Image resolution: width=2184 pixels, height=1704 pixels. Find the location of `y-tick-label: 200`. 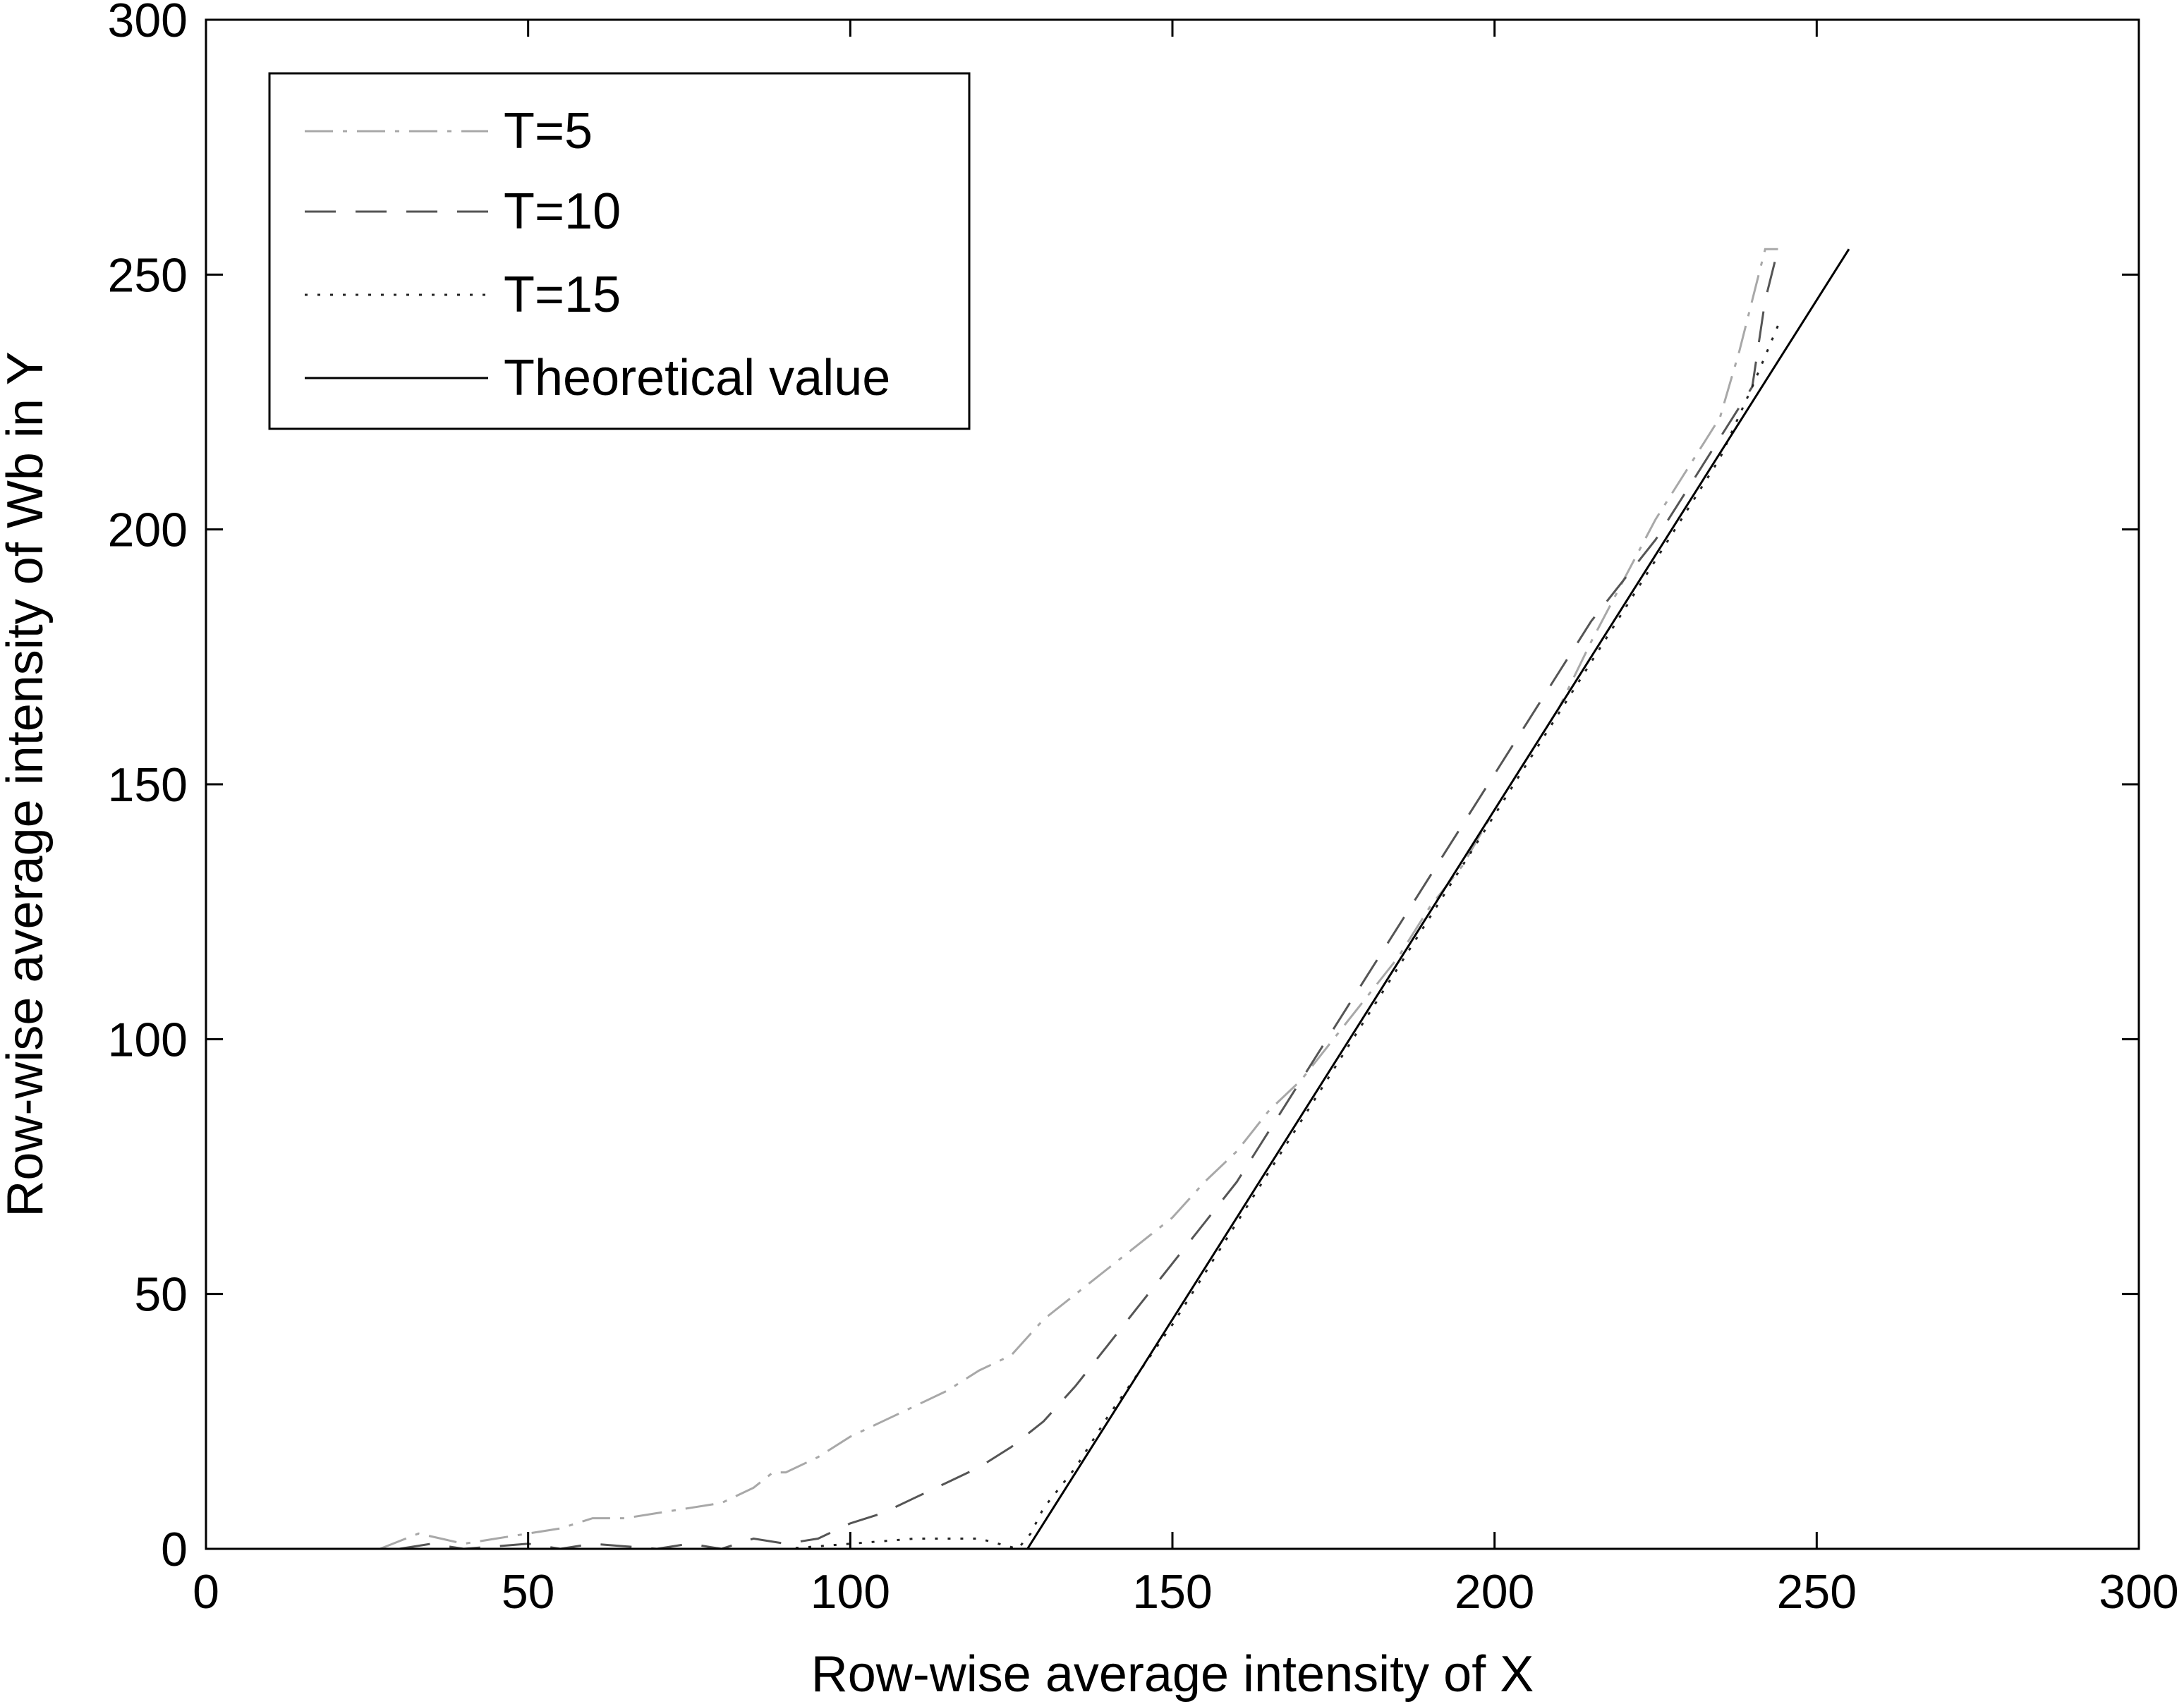

y-tick-label: 200 is located at coordinates (148, 531).